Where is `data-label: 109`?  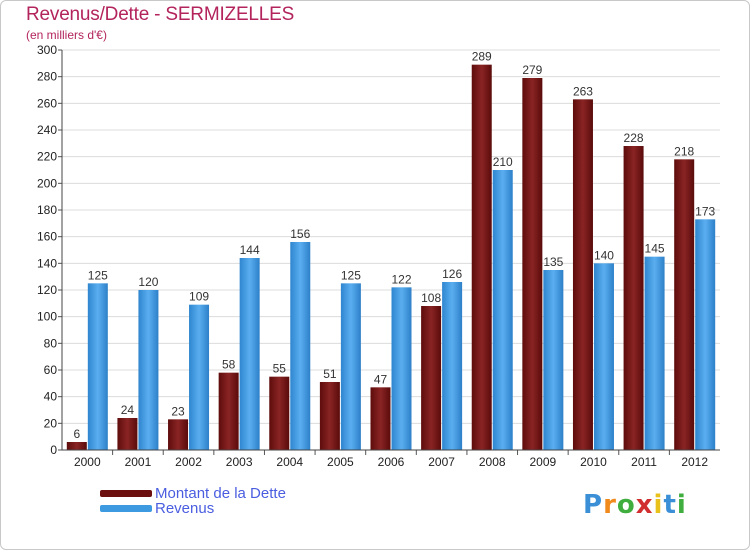
data-label: 109 is located at coordinates (199, 297).